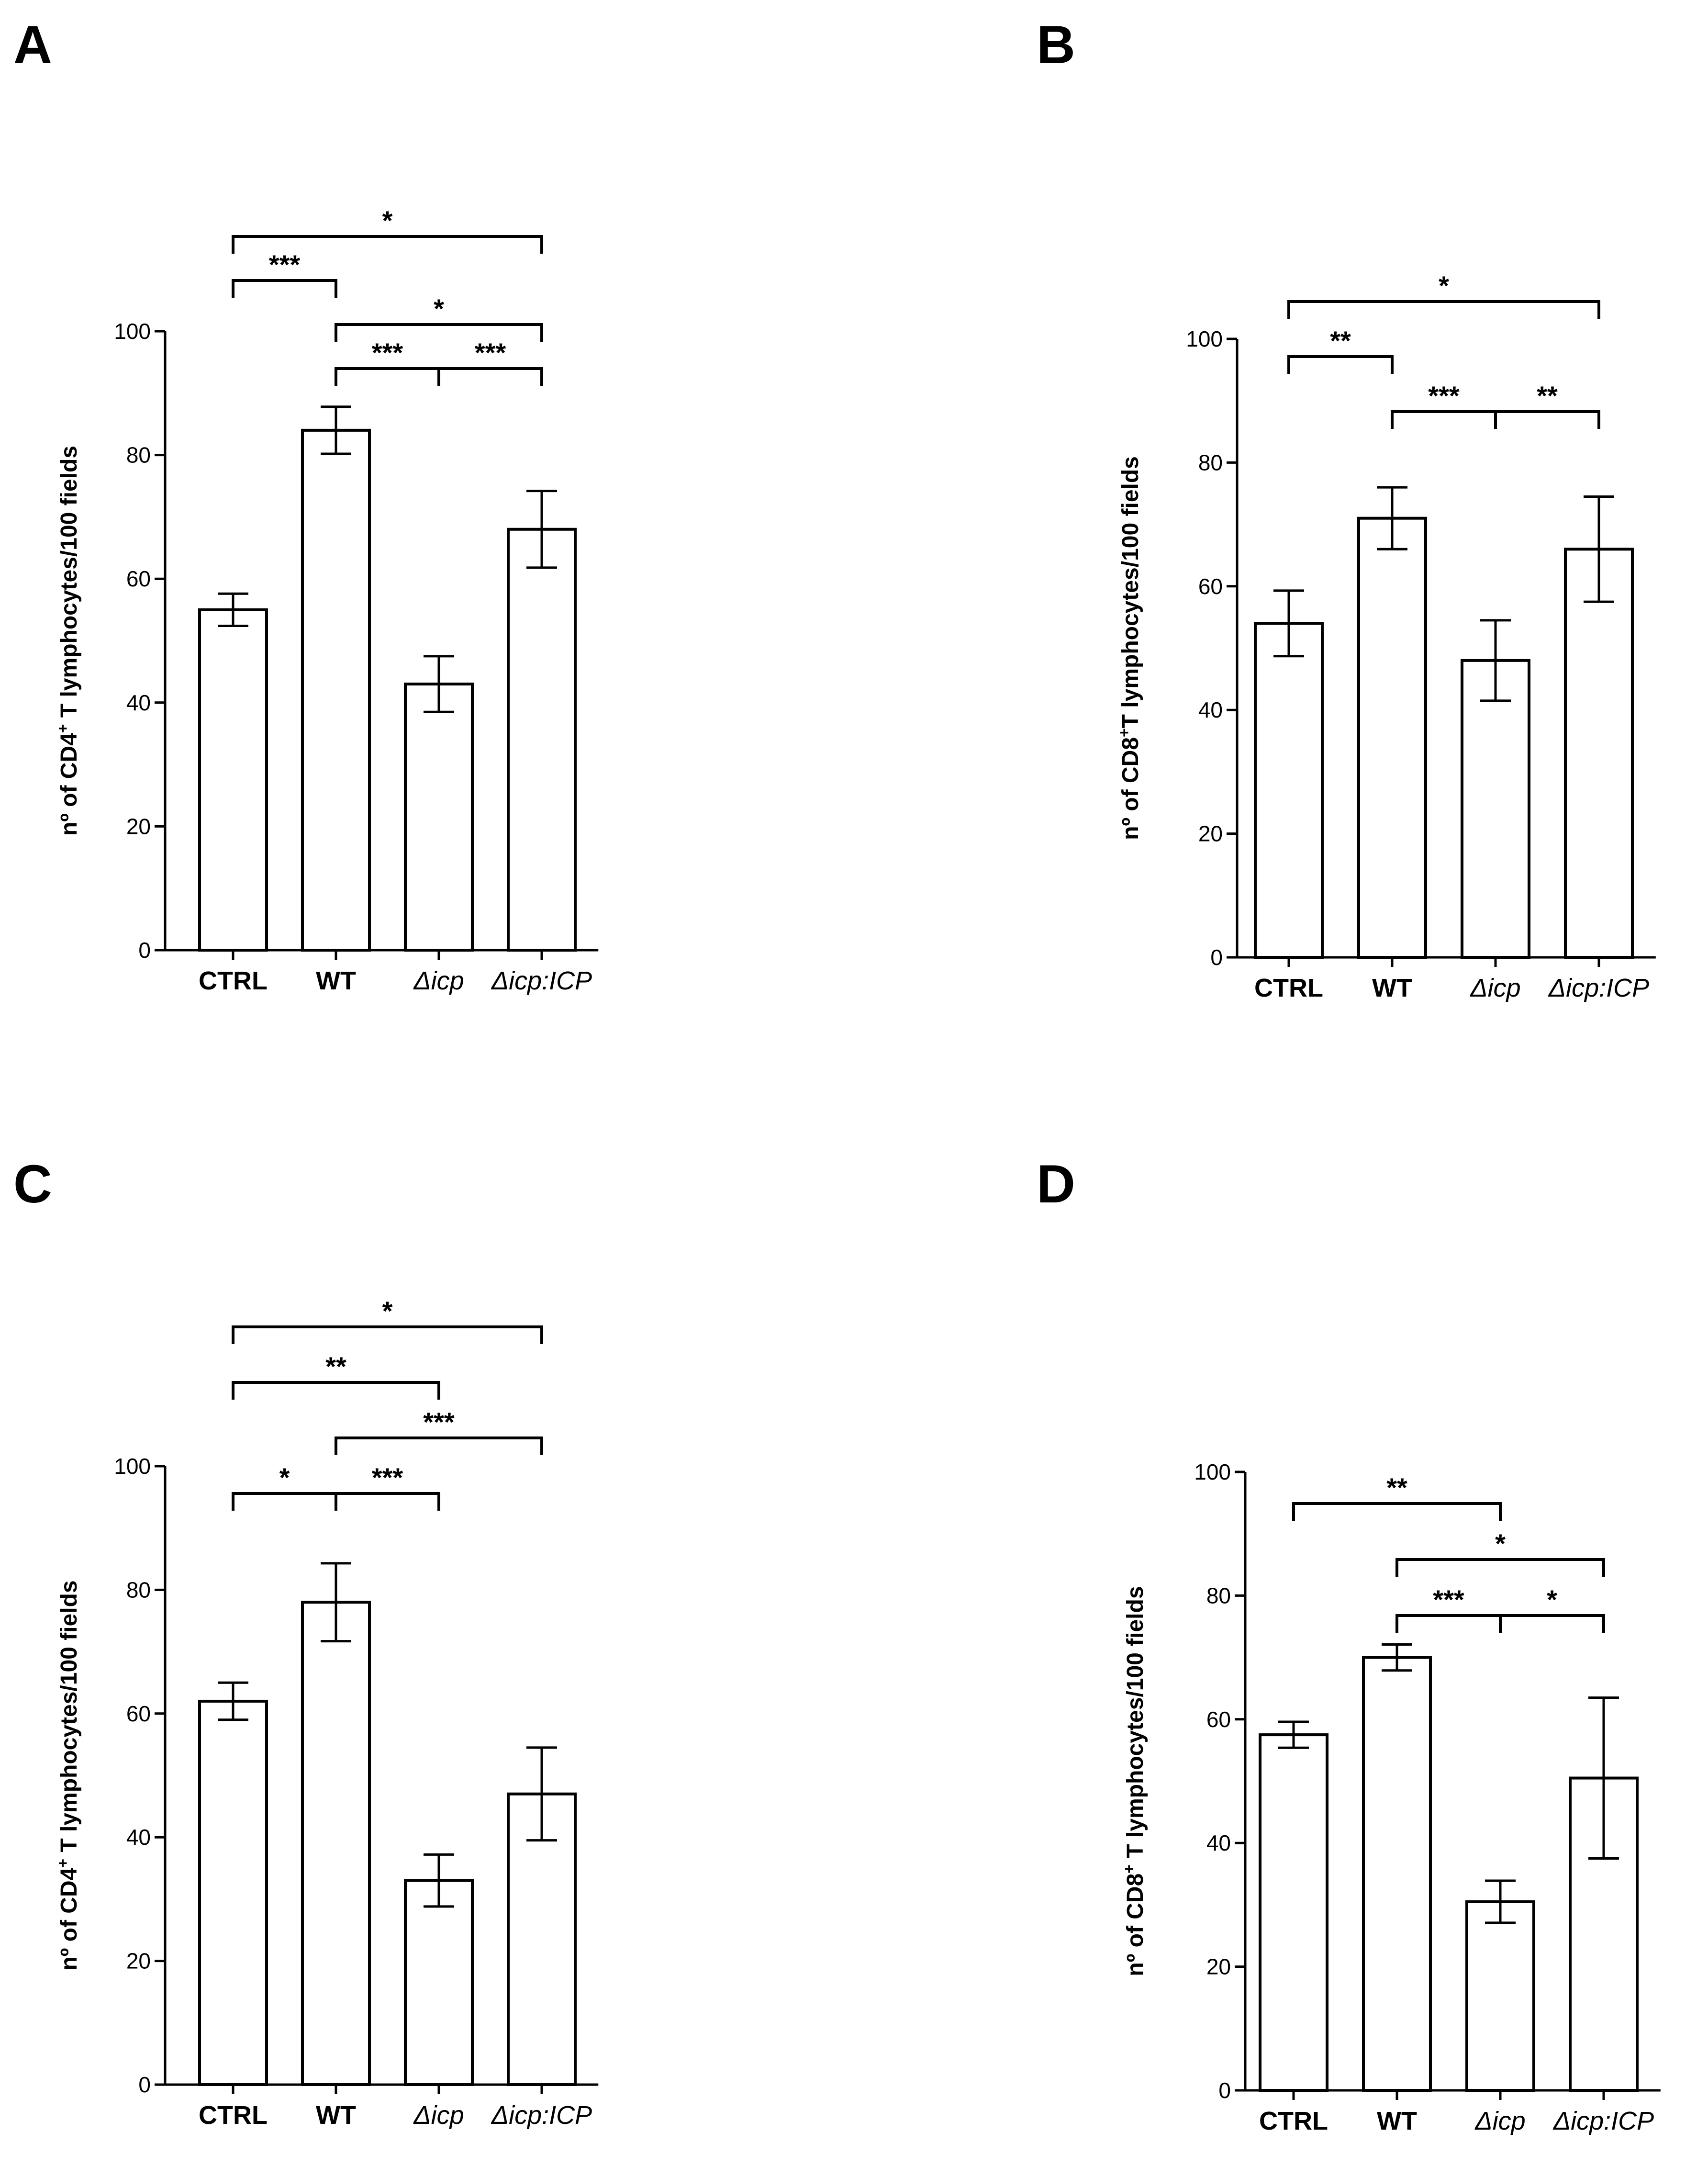 This screenshot has height=2166, width=1708. I want to click on panel-label-d: D, so click(1056, 1184).